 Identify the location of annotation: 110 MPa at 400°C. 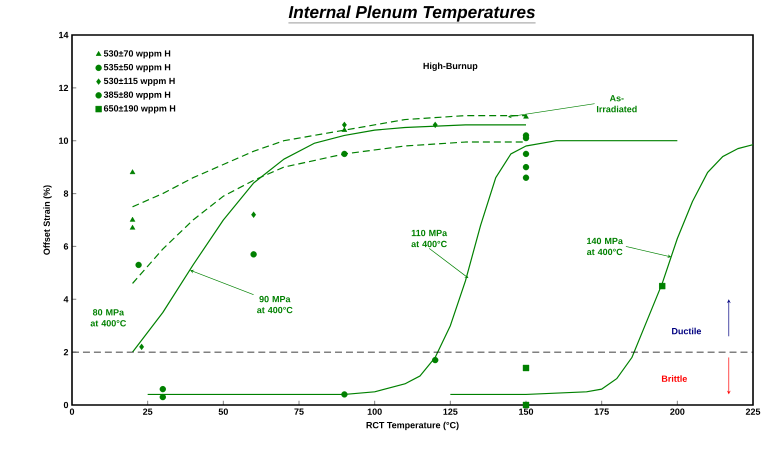
(429, 239).